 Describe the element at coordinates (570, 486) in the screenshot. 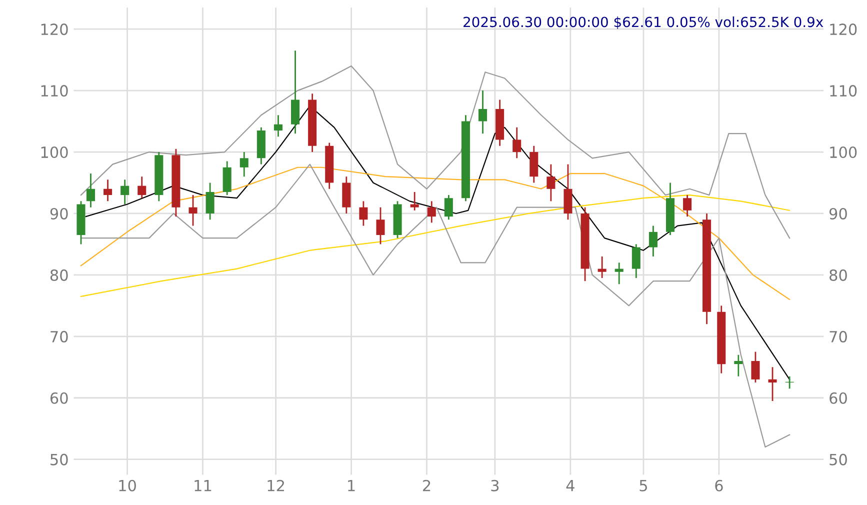

I see `x-tick-label: 4` at that location.